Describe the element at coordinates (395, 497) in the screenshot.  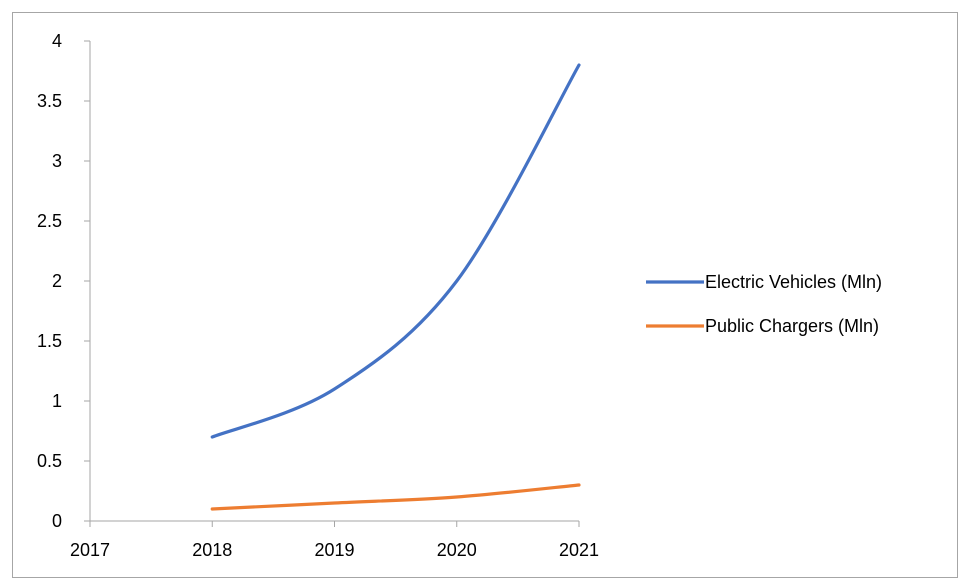
I see `series-line-public-chargers` at that location.